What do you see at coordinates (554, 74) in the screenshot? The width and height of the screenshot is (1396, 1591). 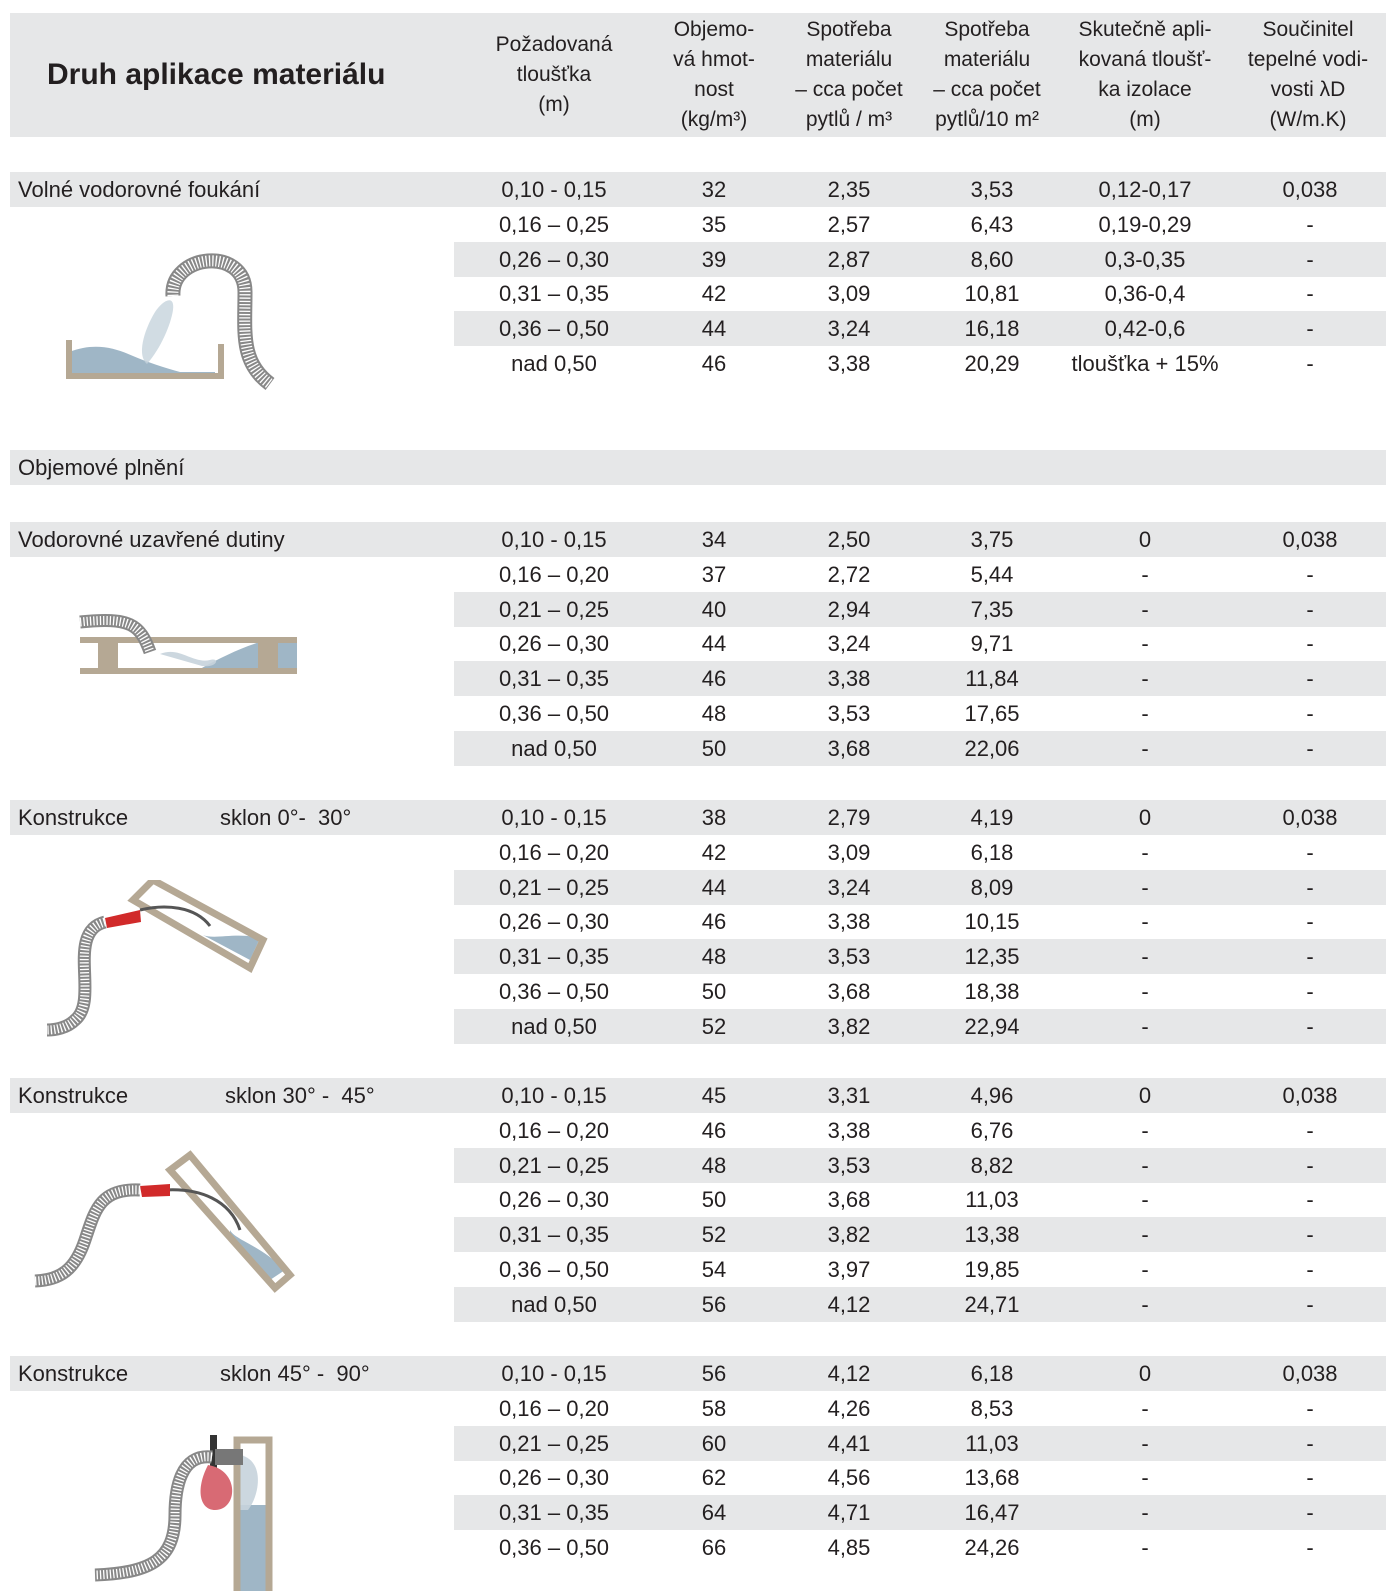 I see `header-label: Požadovaná tloušťka (m)` at bounding box center [554, 74].